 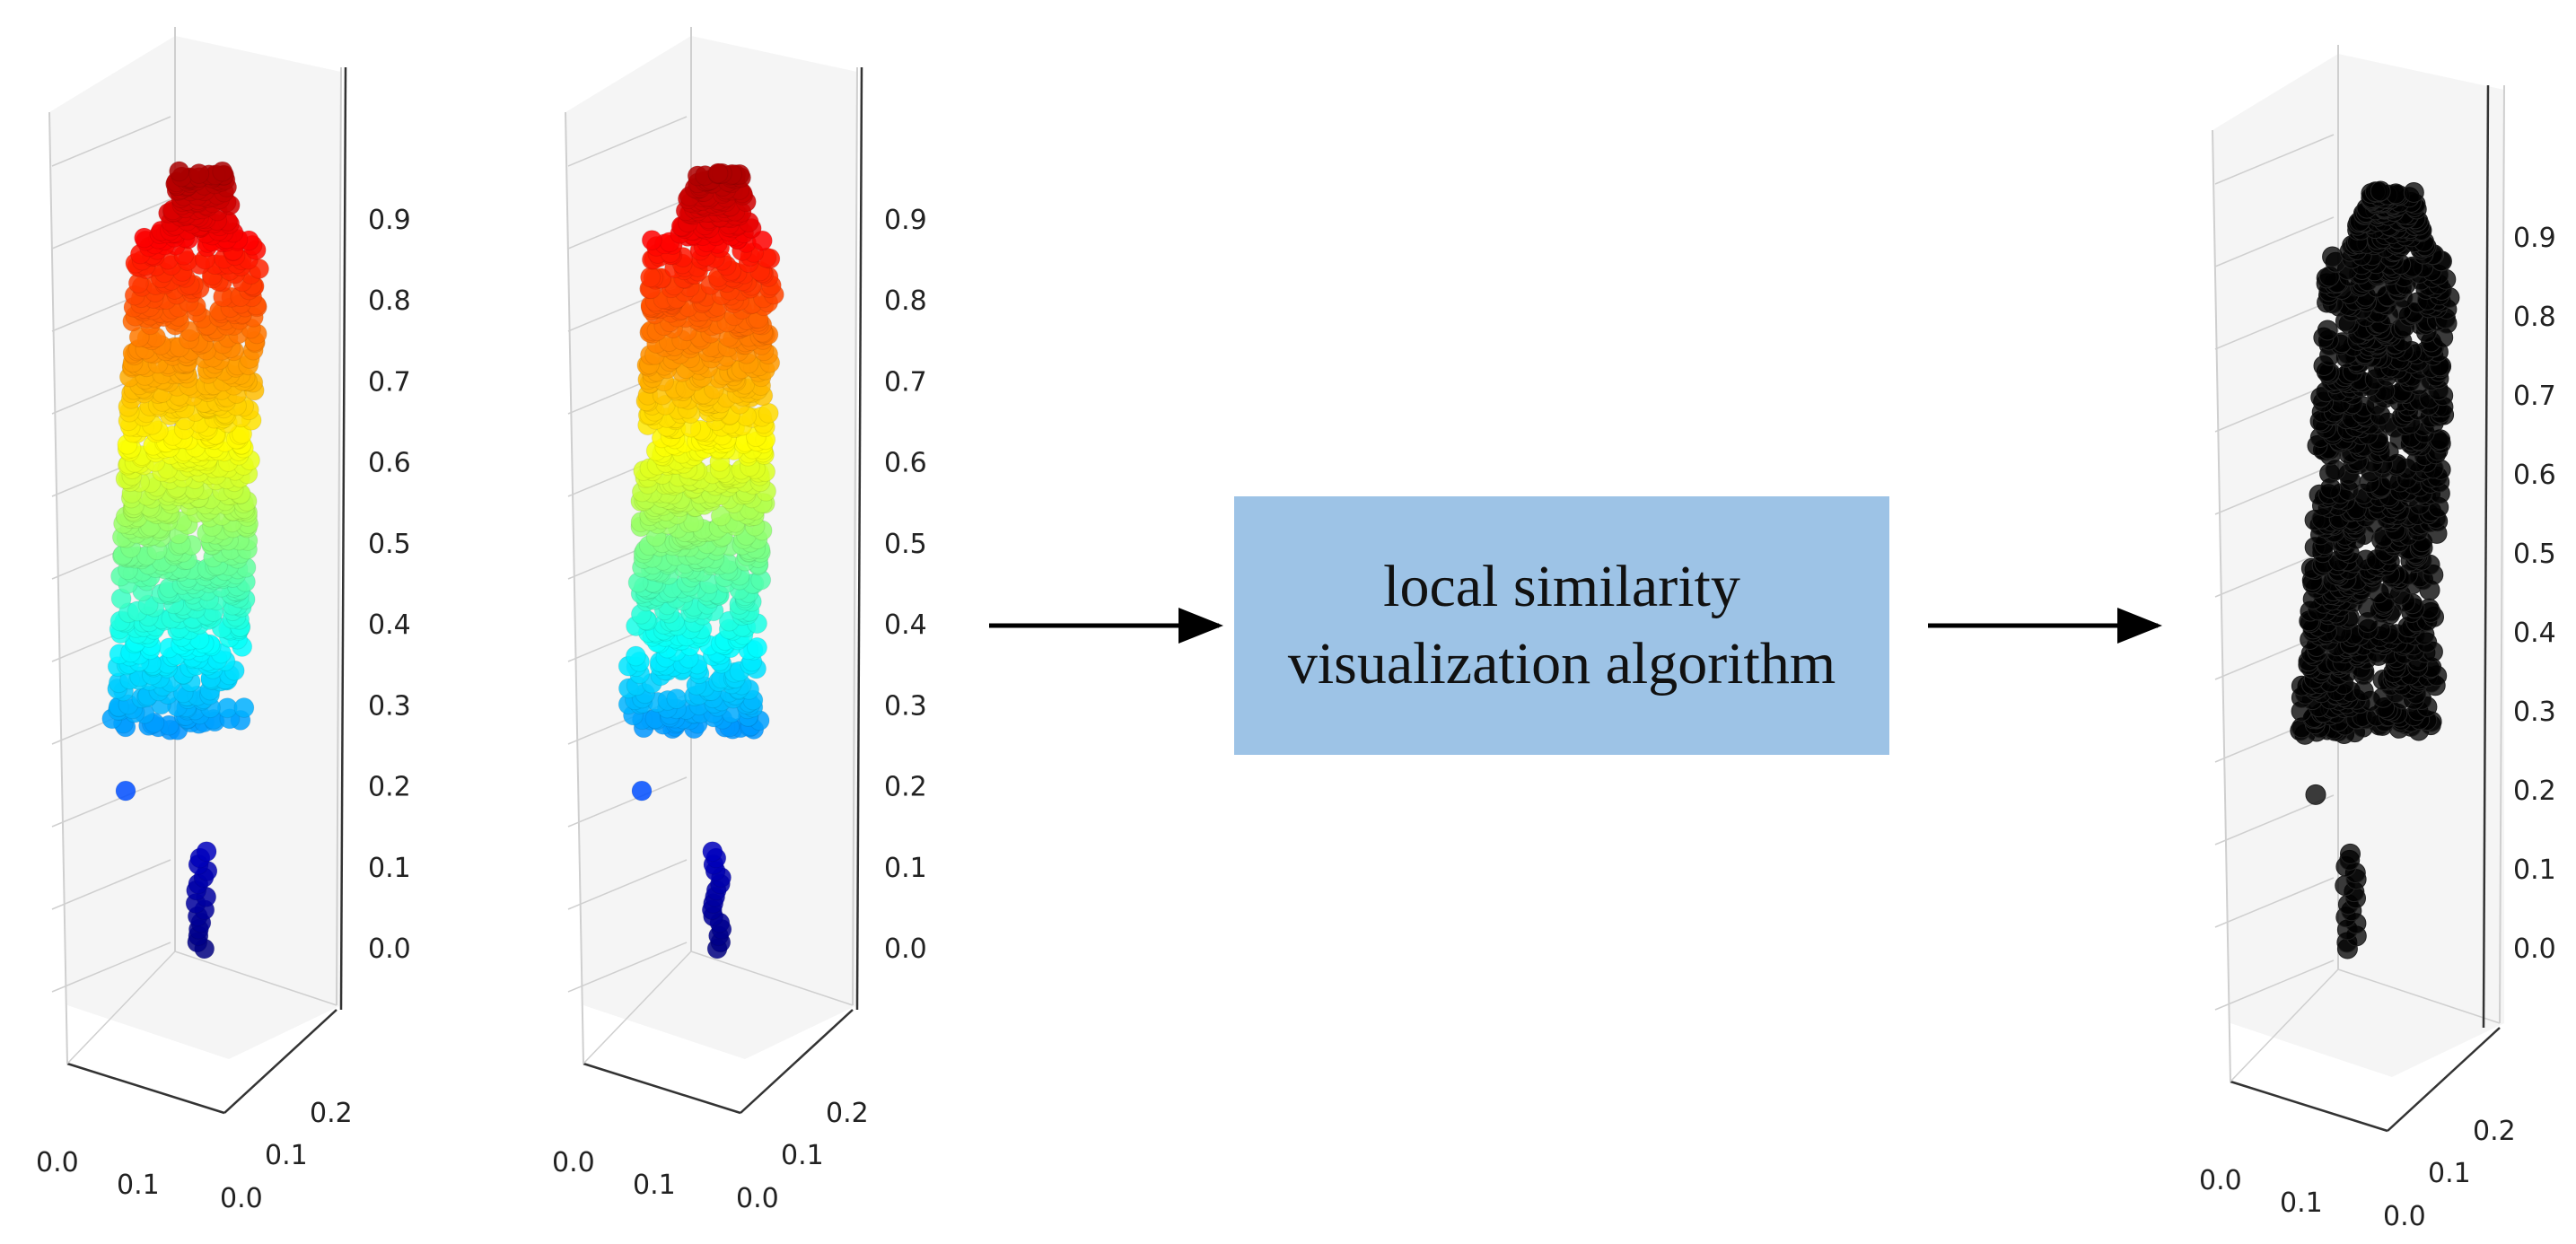 I want to click on algorithm-label-line1: local similarity, so click(x=1561, y=587).